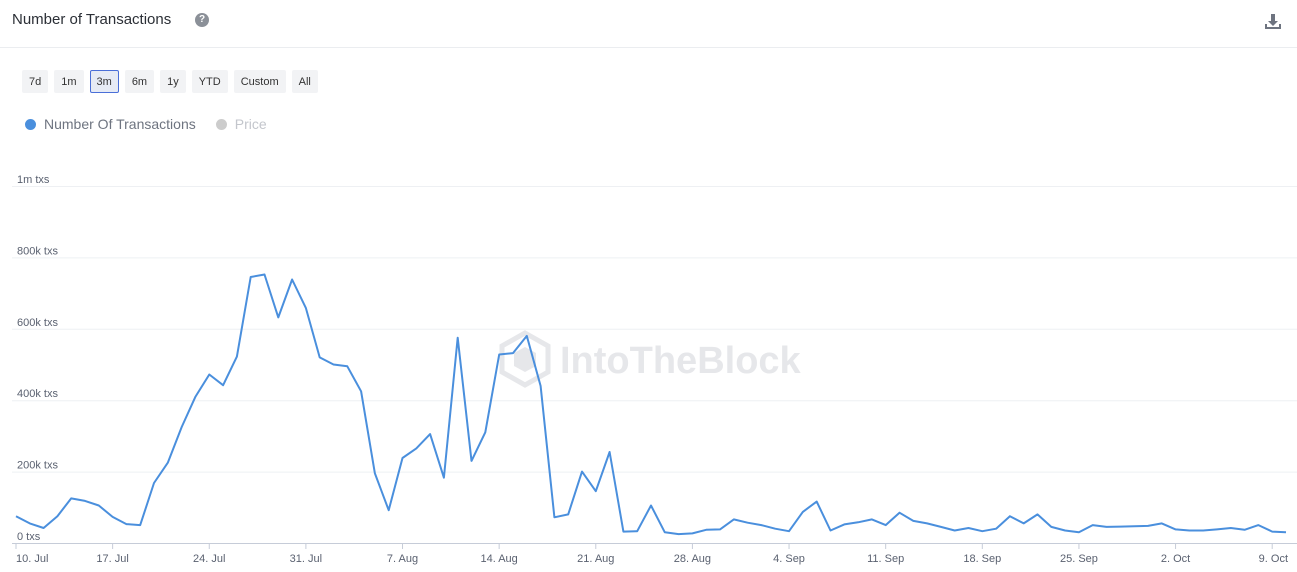  What do you see at coordinates (259, 81) in the screenshot?
I see `range-button-custom: Custom` at bounding box center [259, 81].